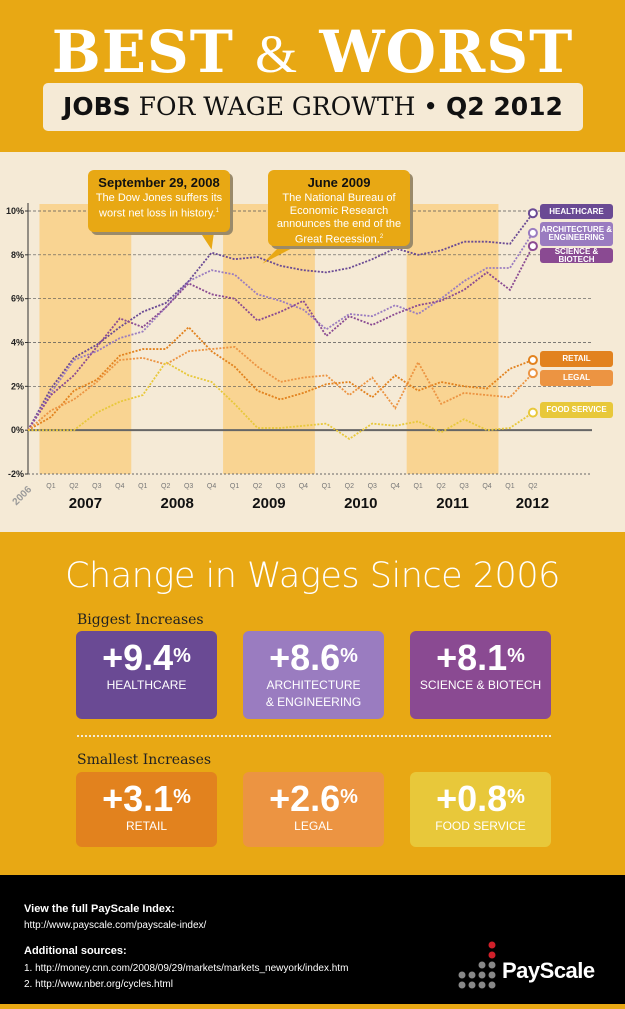 This screenshot has height=1009, width=625. Describe the element at coordinates (381, 237) in the screenshot. I see `footnote-marker: 2` at that location.